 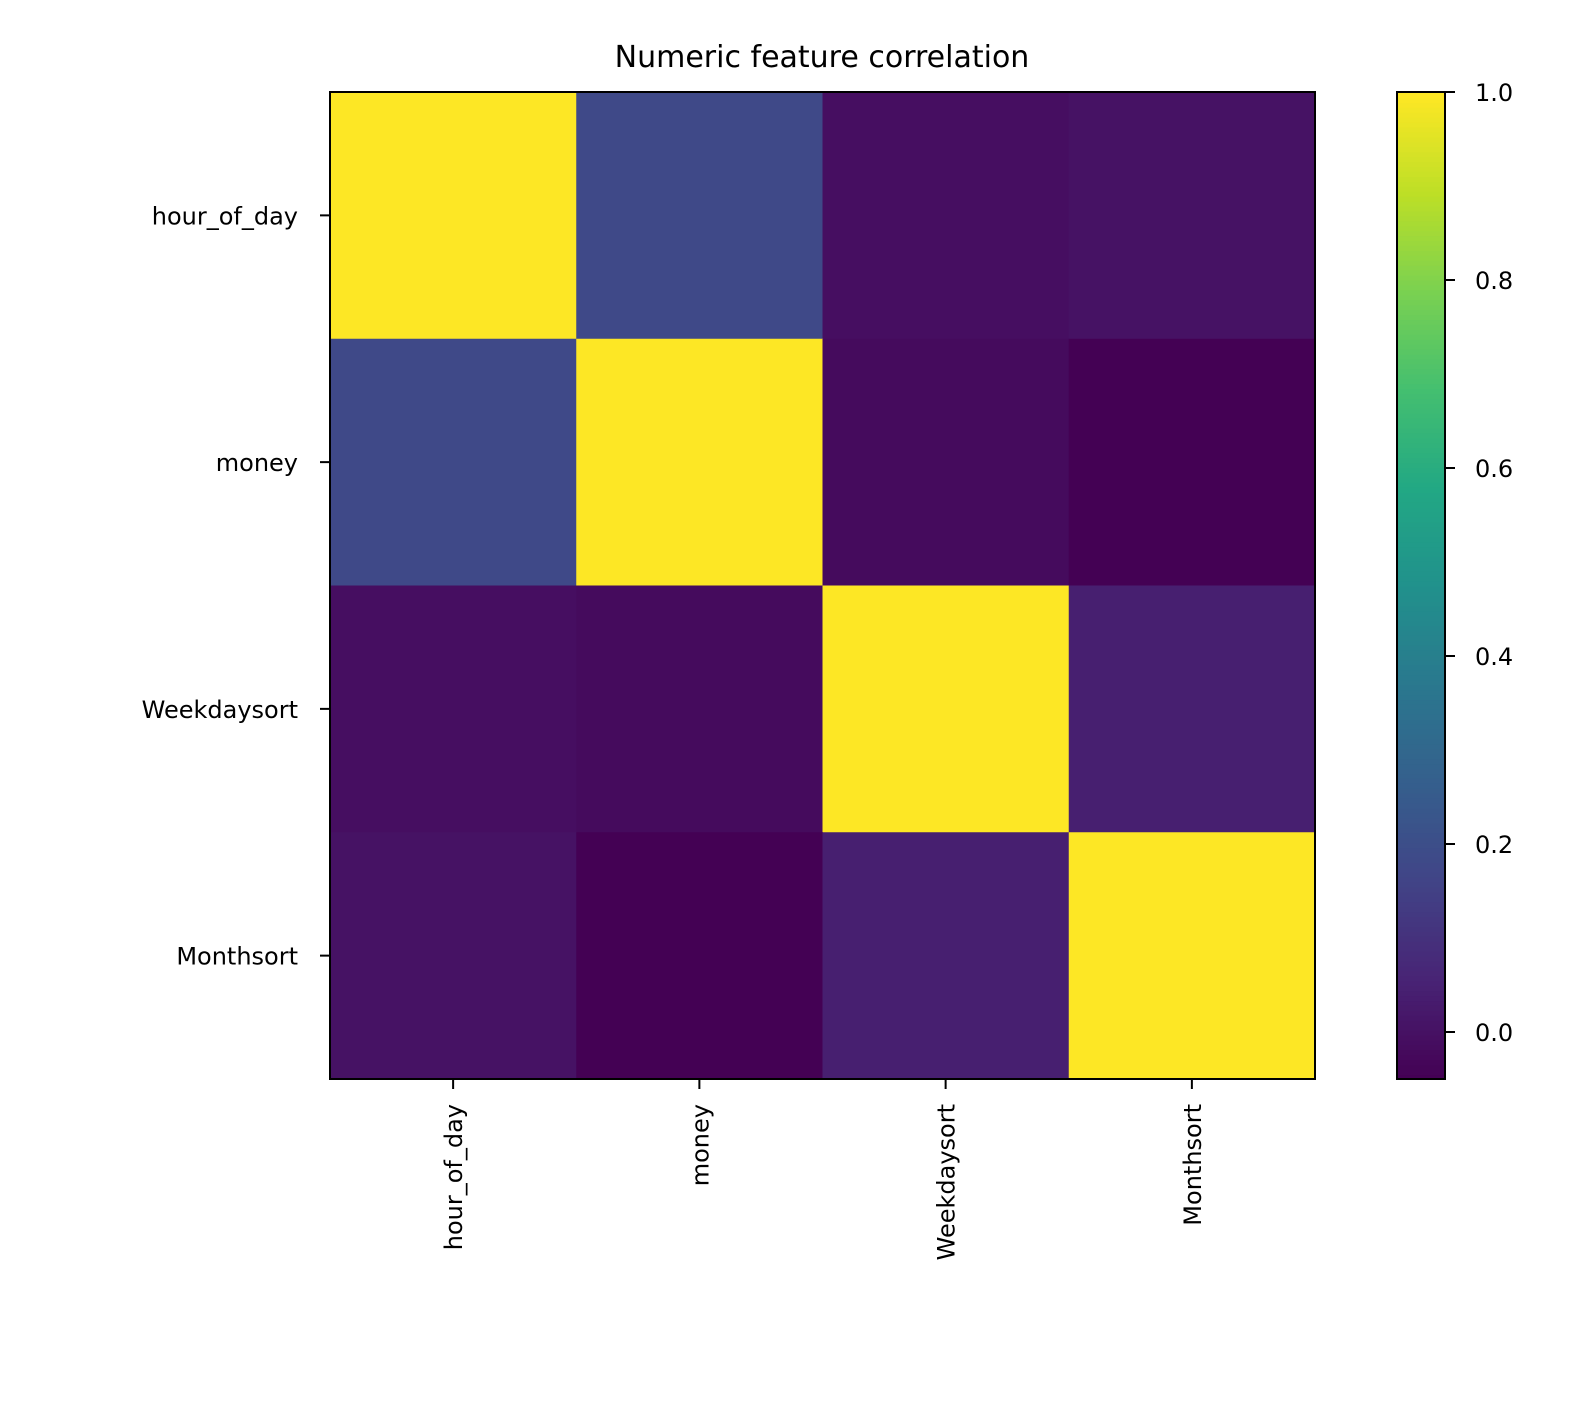 I want to click on y-tick-label: hour_of_day, so click(x=225, y=216).